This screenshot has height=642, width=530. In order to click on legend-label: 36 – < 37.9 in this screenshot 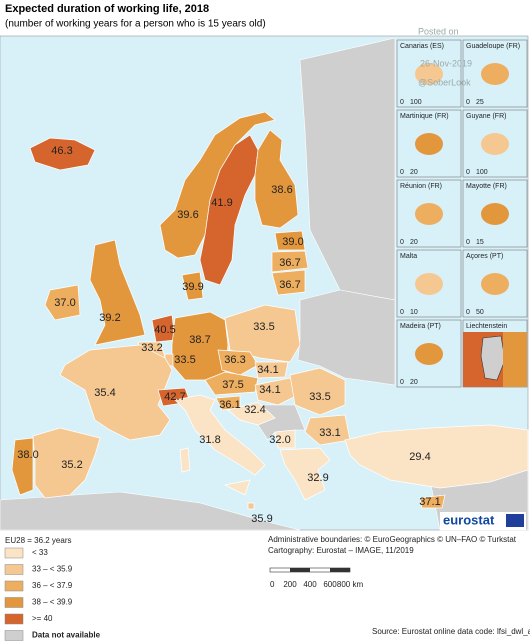, I will do `click(52, 585)`.